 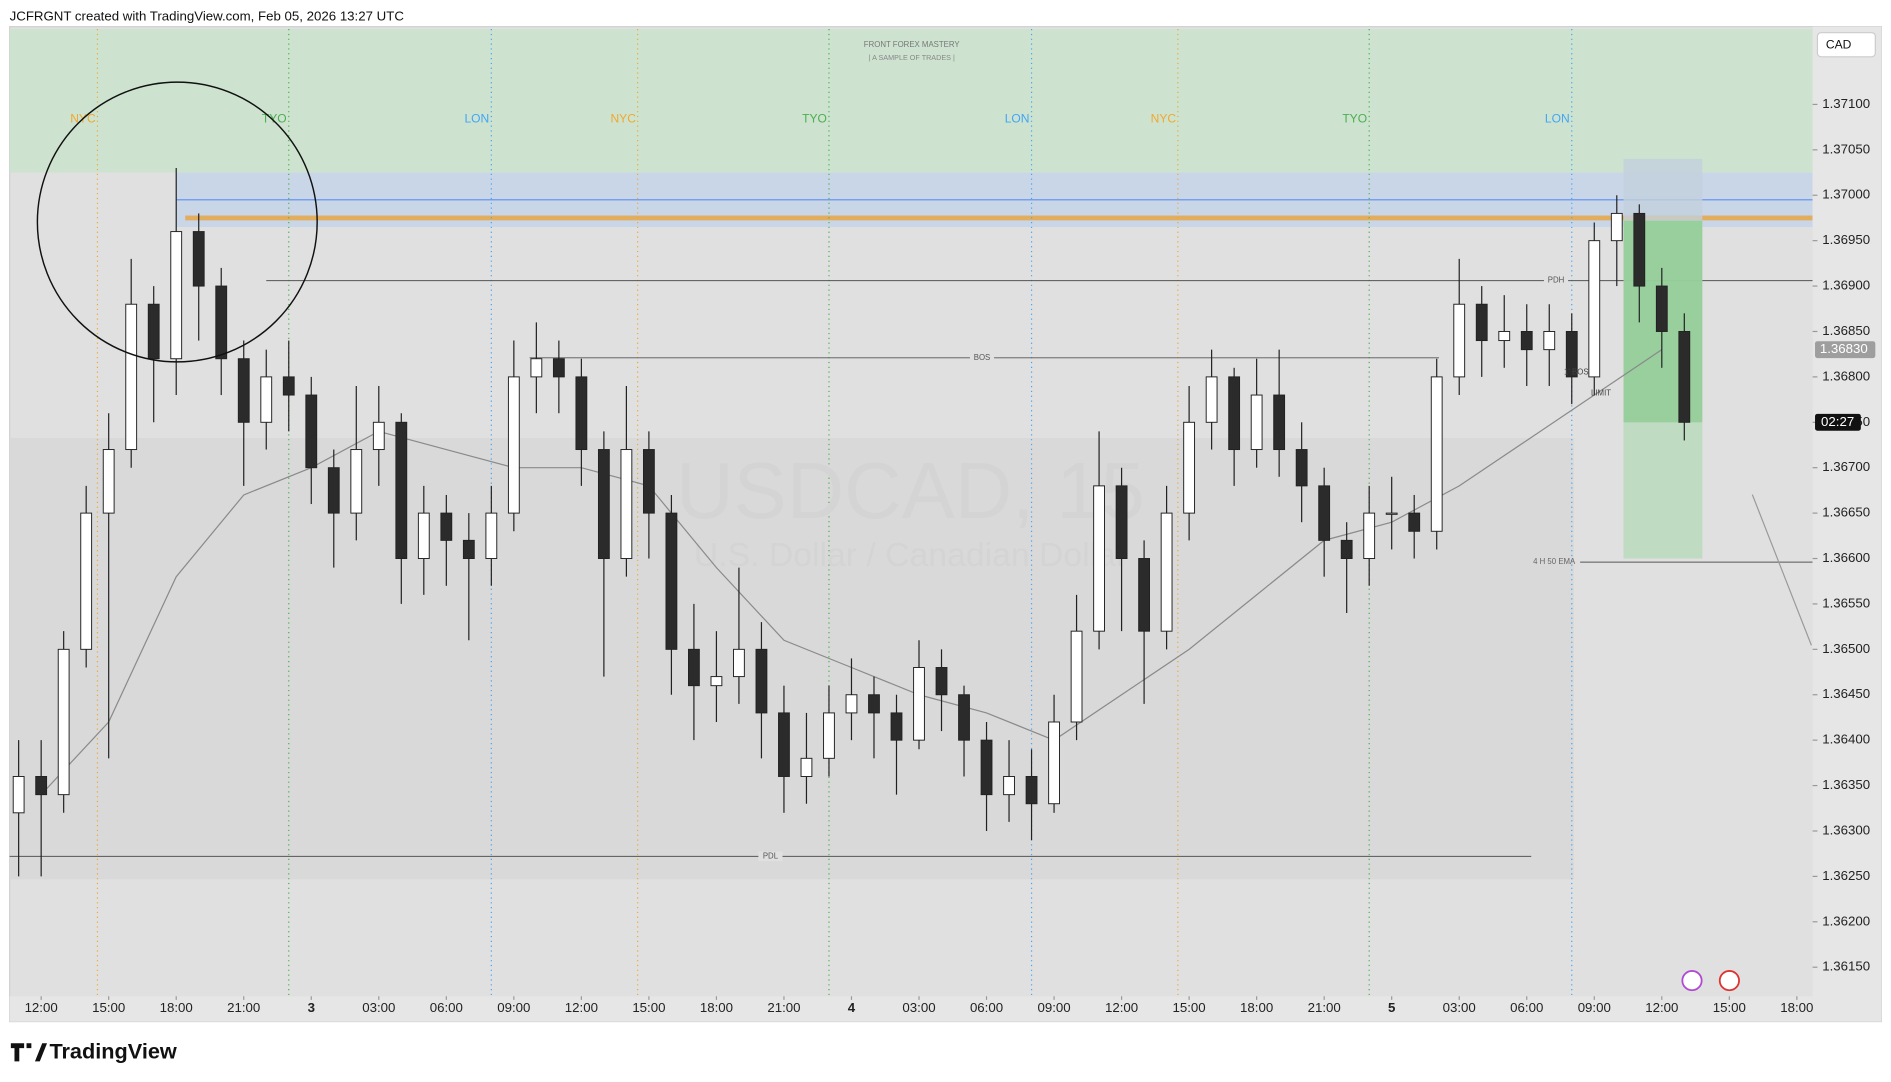 What do you see at coordinates (1839, 45) in the screenshot?
I see `currency-label: CAD` at bounding box center [1839, 45].